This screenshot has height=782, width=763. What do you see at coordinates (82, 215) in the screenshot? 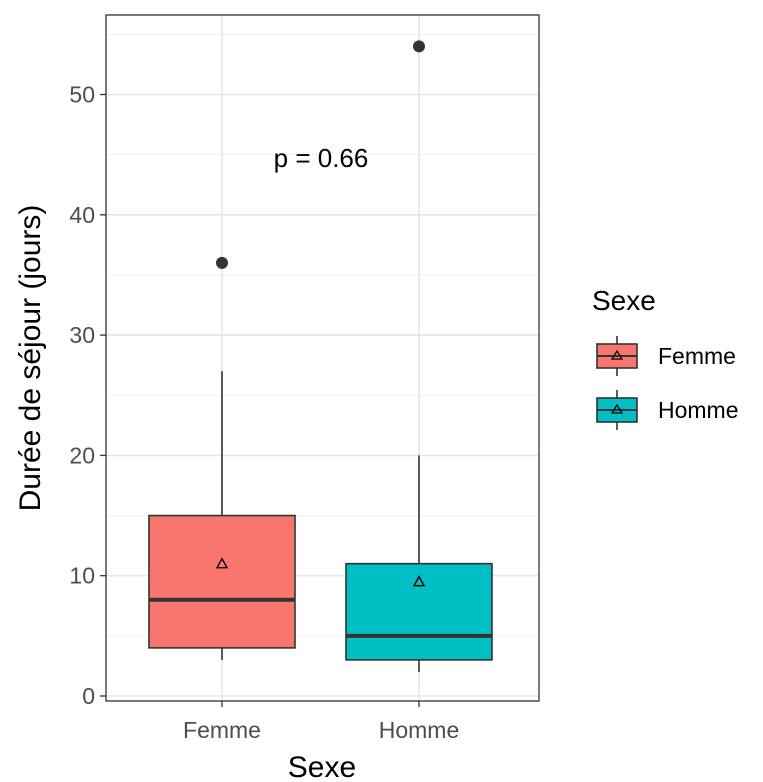
I see `y-tick-label: 40` at bounding box center [82, 215].